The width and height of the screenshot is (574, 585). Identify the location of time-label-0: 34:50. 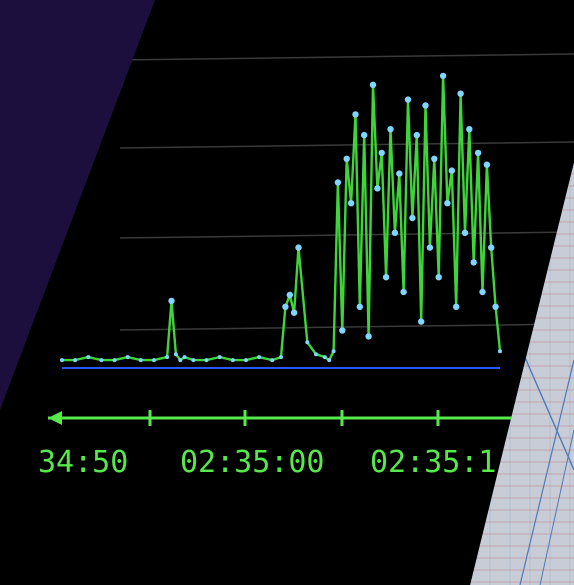
(83, 462).